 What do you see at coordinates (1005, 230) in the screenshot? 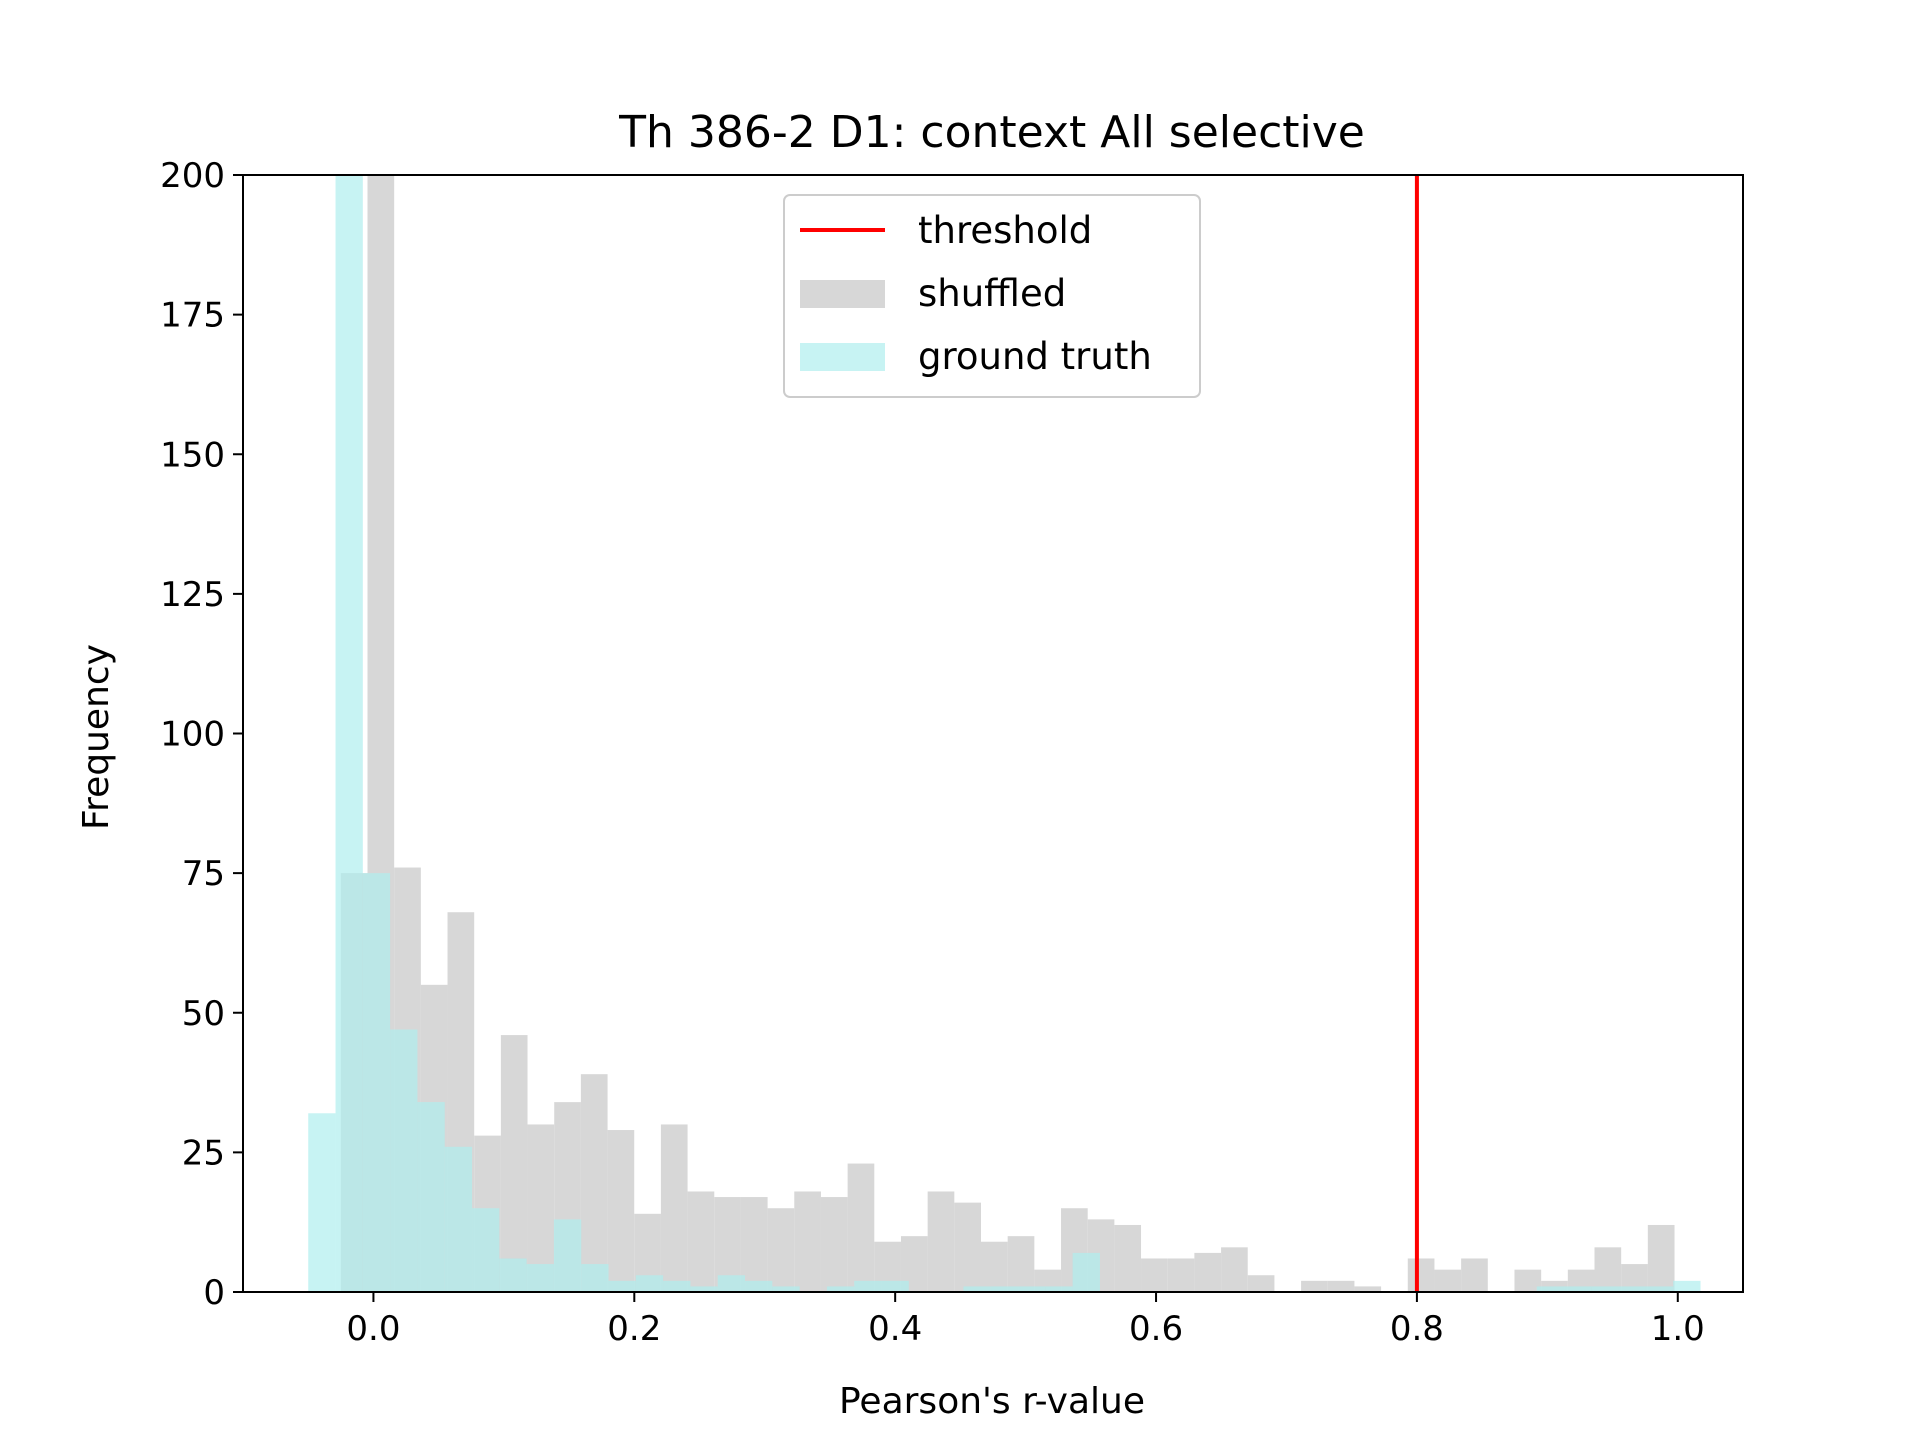
I see `legend-threshold-label: threshold` at bounding box center [1005, 230].